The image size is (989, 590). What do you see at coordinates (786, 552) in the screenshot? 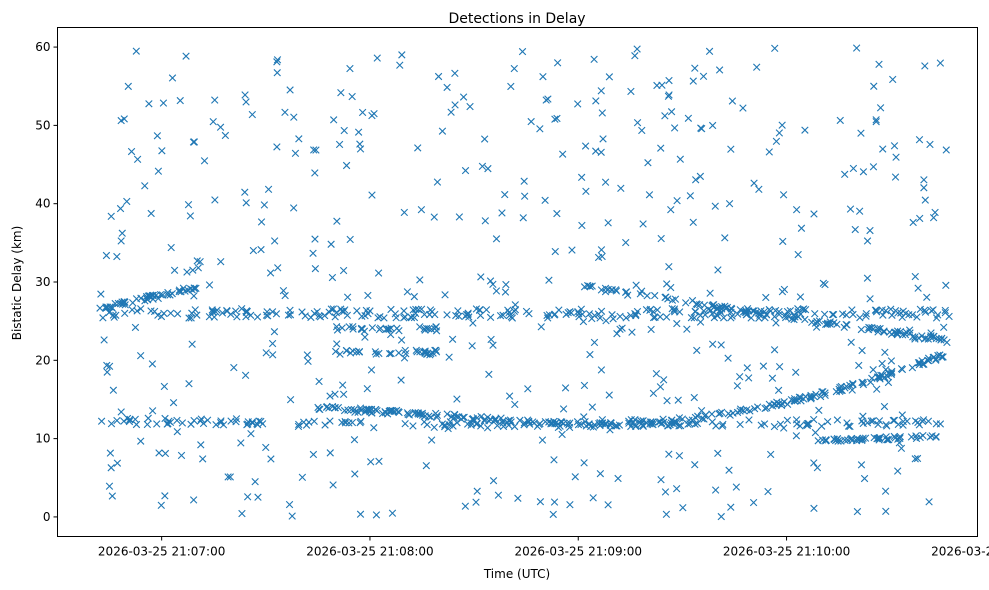
I see `x-tick-label: 2026-03-25 21:10:00` at bounding box center [786, 552].